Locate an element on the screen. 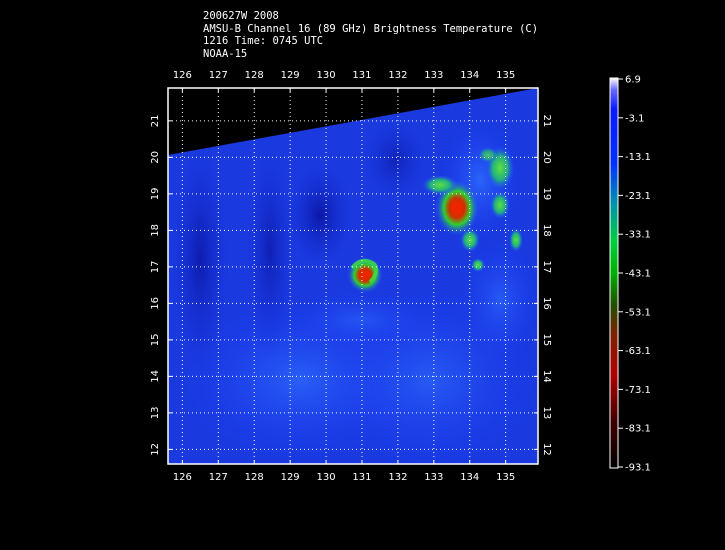  lon-label-top: 126 is located at coordinates (182, 75).